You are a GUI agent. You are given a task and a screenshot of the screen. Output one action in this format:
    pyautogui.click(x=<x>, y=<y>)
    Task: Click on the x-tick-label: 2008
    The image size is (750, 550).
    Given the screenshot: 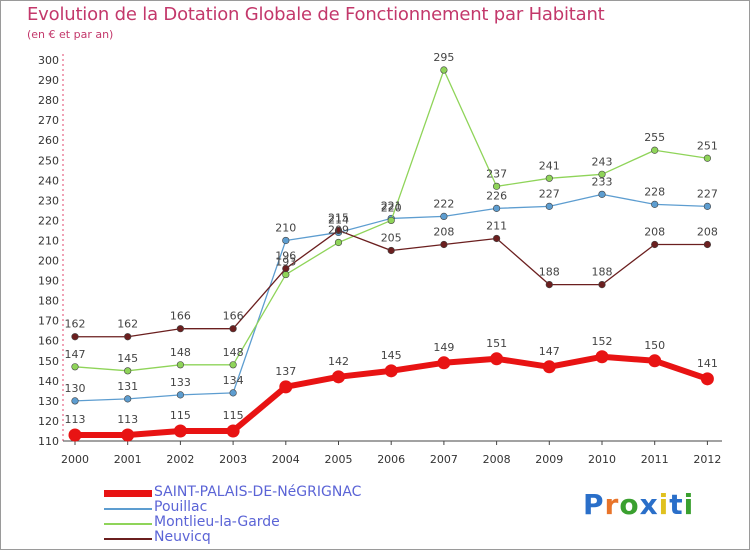 What is the action you would take?
    pyautogui.click(x=497, y=459)
    